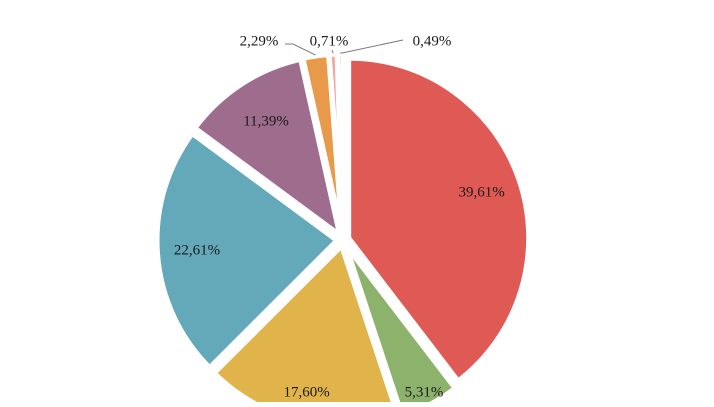 This screenshot has width=714, height=407. What do you see at coordinates (424, 393) in the screenshot?
I see `slice-label-2: 5,31%` at bounding box center [424, 393].